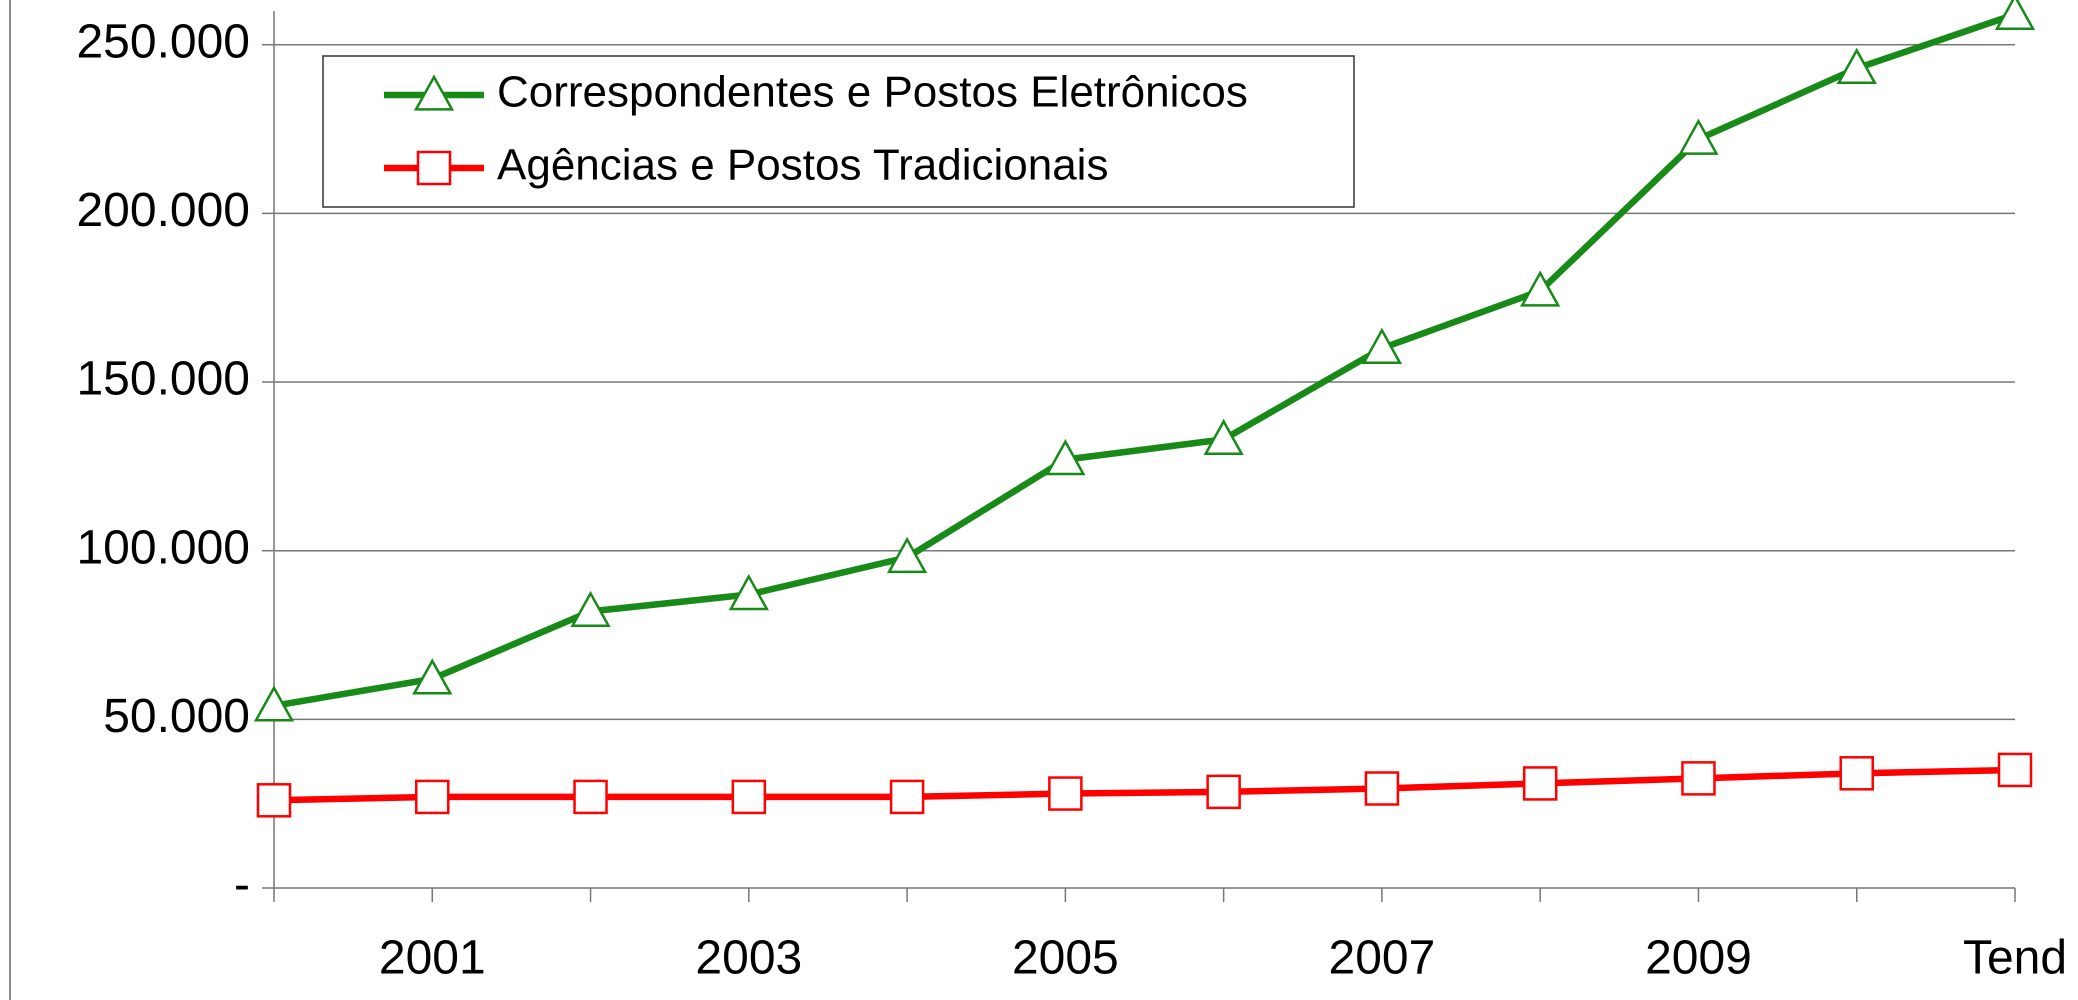  What do you see at coordinates (176, 716) in the screenshot?
I see `y-tick-label: 50.000` at bounding box center [176, 716].